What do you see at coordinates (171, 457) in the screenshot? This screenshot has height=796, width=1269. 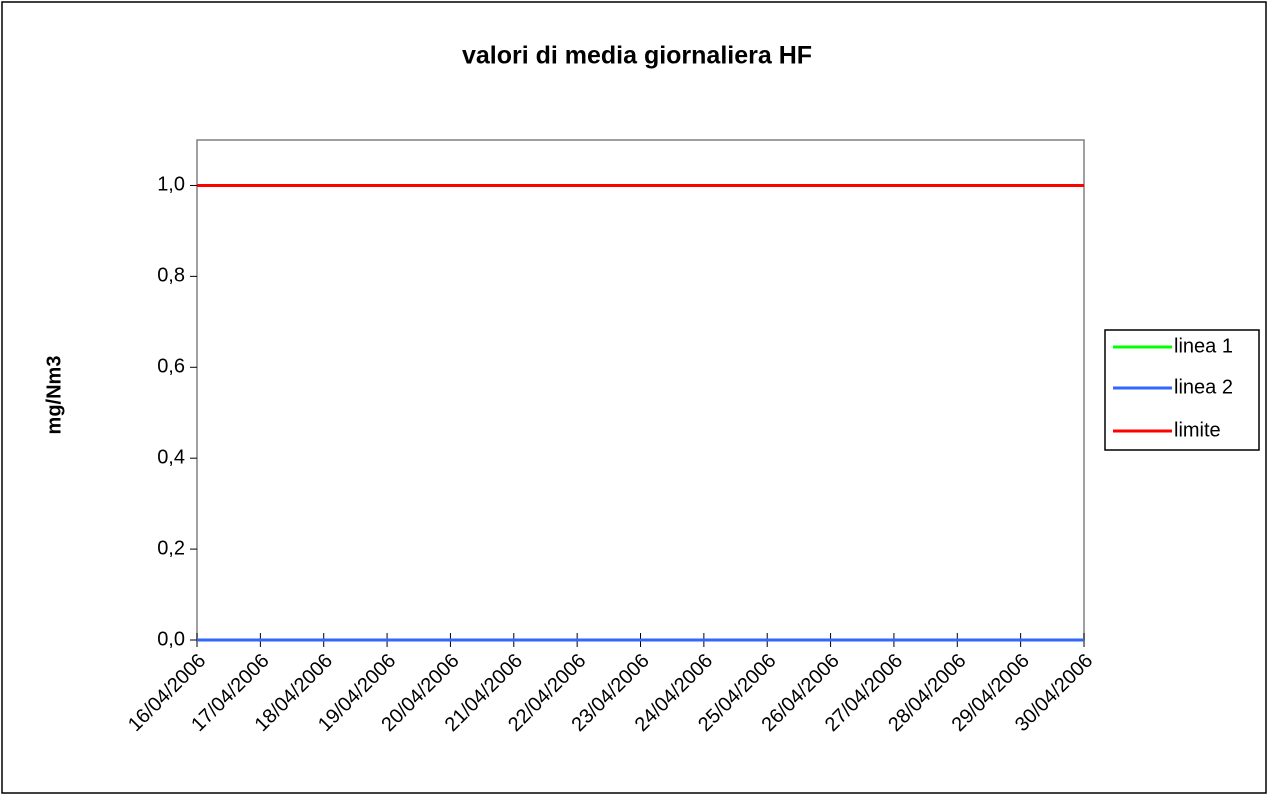 I see `y-tick-label: 0,4` at bounding box center [171, 457].